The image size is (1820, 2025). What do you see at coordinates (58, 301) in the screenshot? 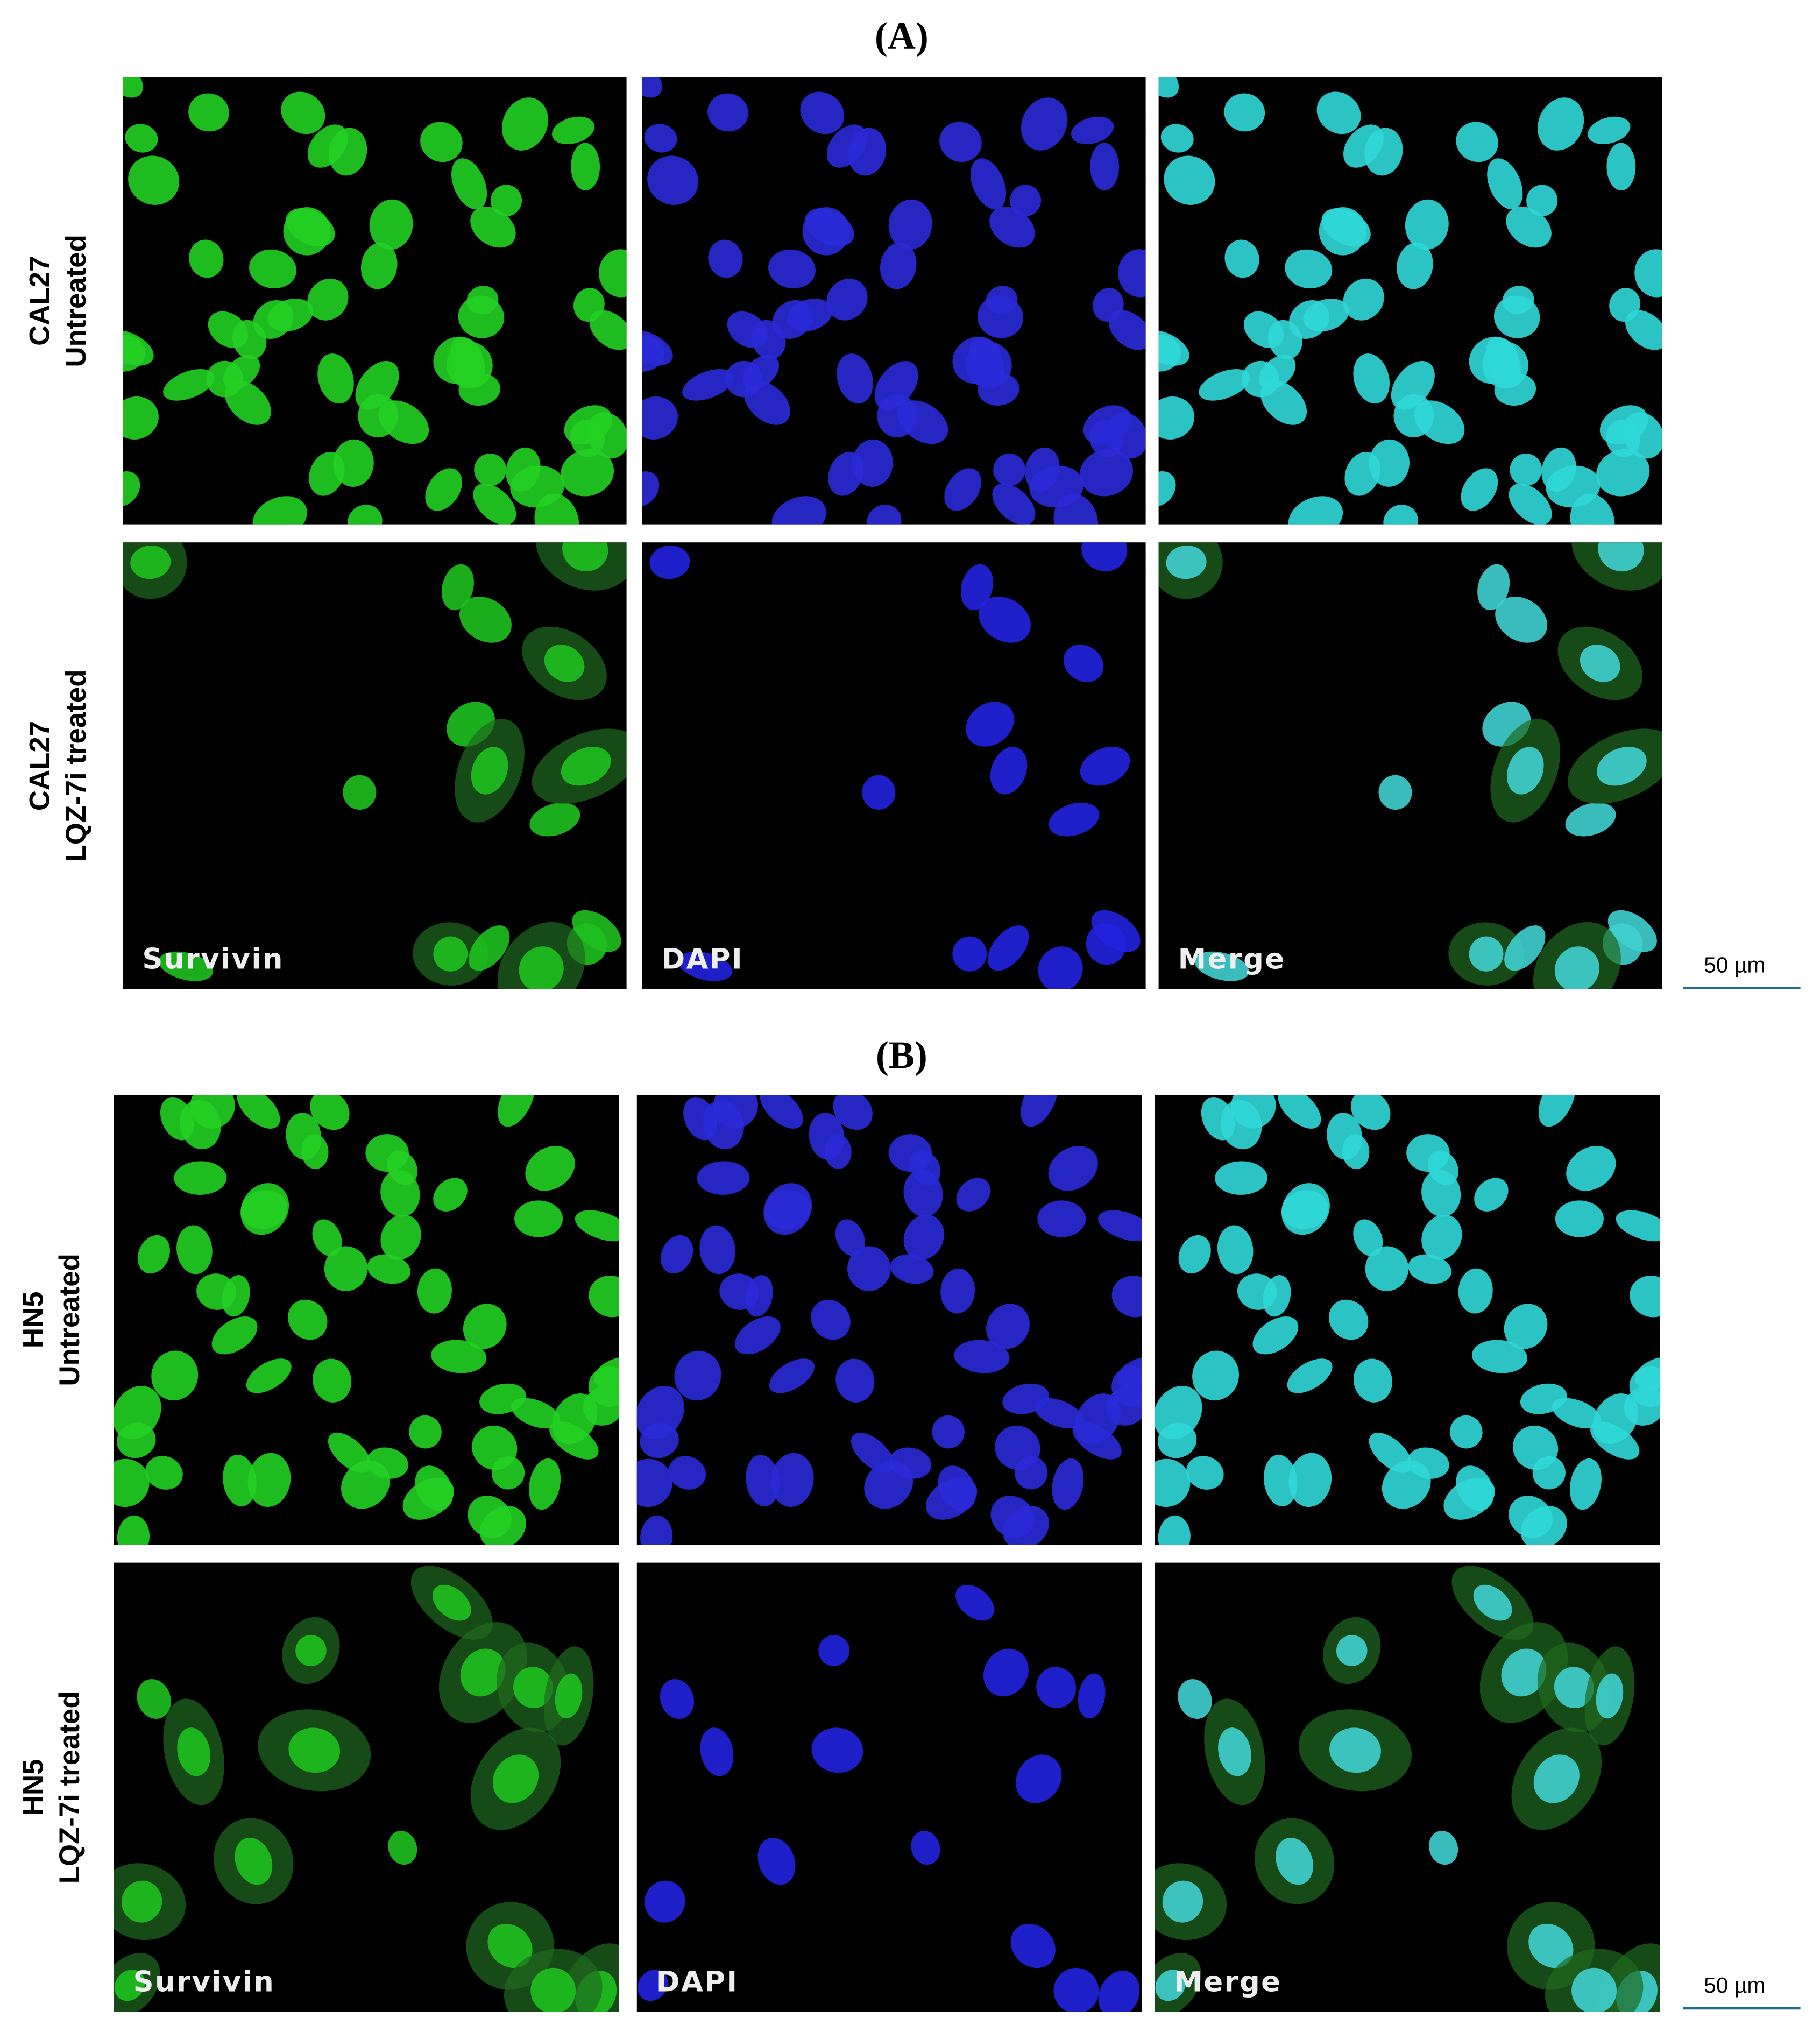
I see `row-label: CAL27 Untreated` at bounding box center [58, 301].